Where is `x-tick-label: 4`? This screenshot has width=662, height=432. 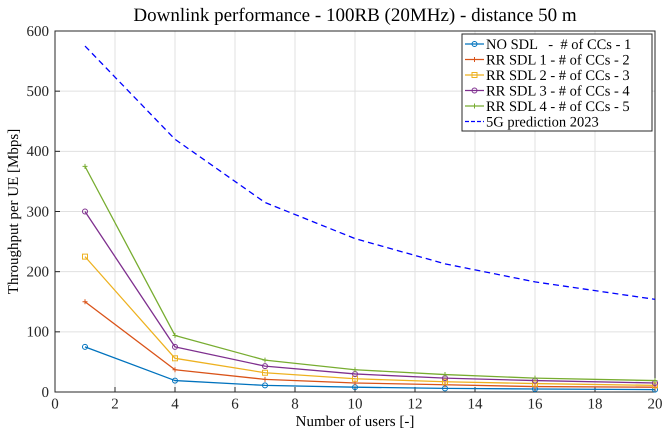
x-tick-label: 4 is located at coordinates (175, 404).